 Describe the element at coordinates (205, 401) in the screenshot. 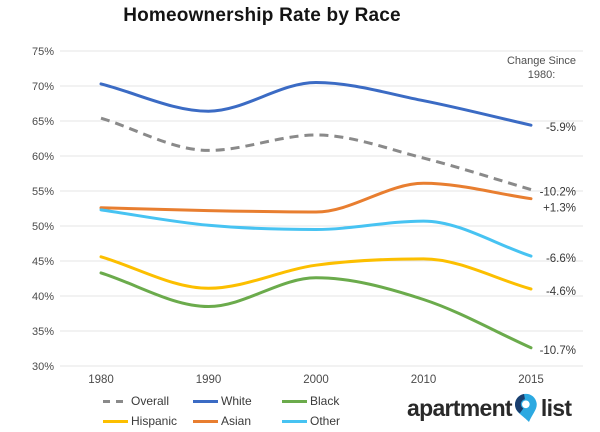

I see `legend-swatch-white` at that location.